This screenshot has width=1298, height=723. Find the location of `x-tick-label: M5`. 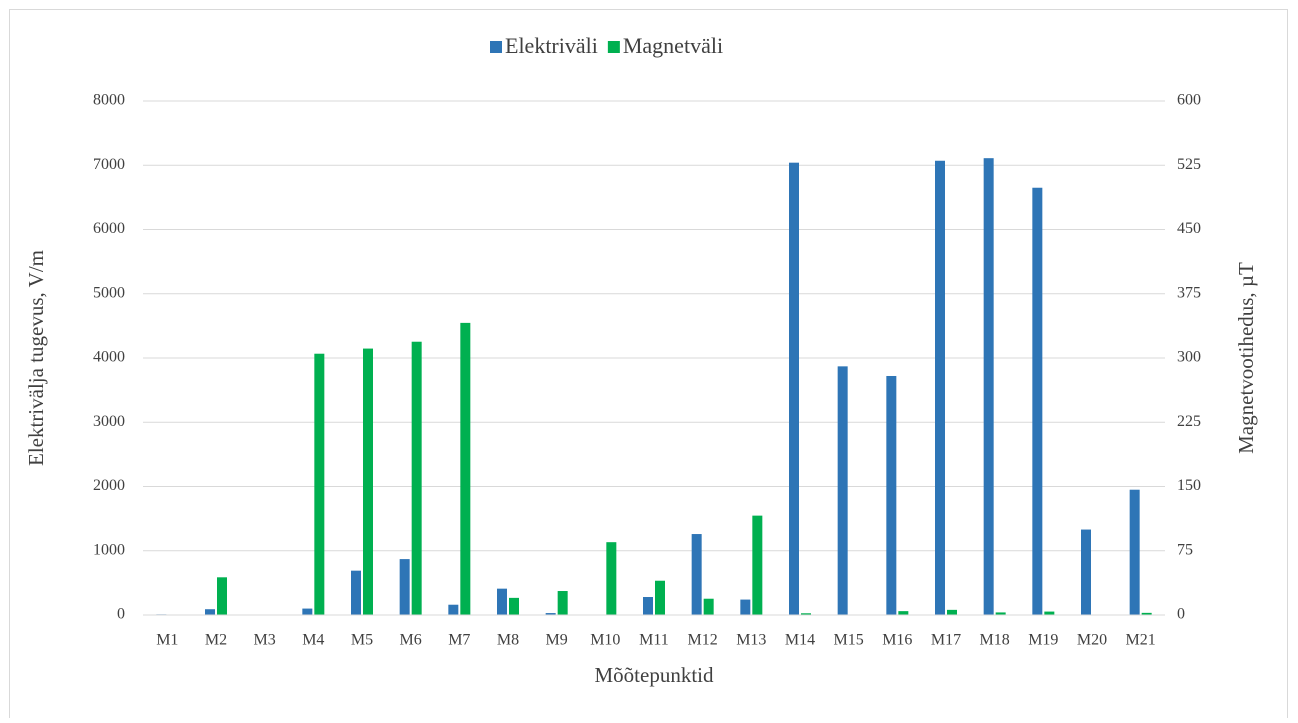

x-tick-label: M5 is located at coordinates (362, 640).